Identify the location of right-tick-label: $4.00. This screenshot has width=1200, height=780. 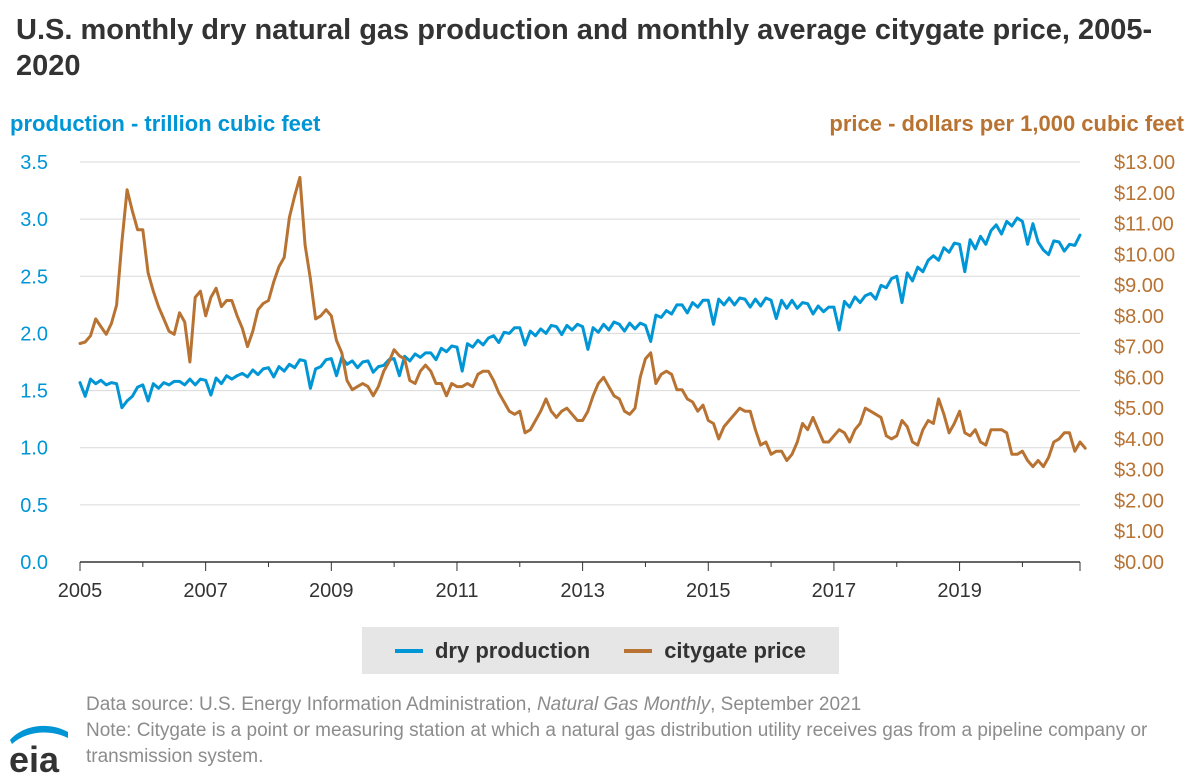
(1139, 440).